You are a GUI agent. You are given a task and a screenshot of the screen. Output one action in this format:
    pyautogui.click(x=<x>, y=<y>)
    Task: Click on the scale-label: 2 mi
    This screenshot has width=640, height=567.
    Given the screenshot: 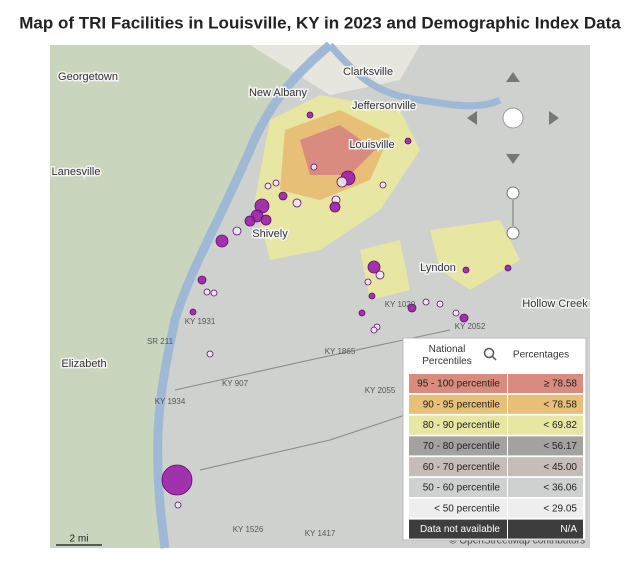 What is the action you would take?
    pyautogui.click(x=79, y=539)
    